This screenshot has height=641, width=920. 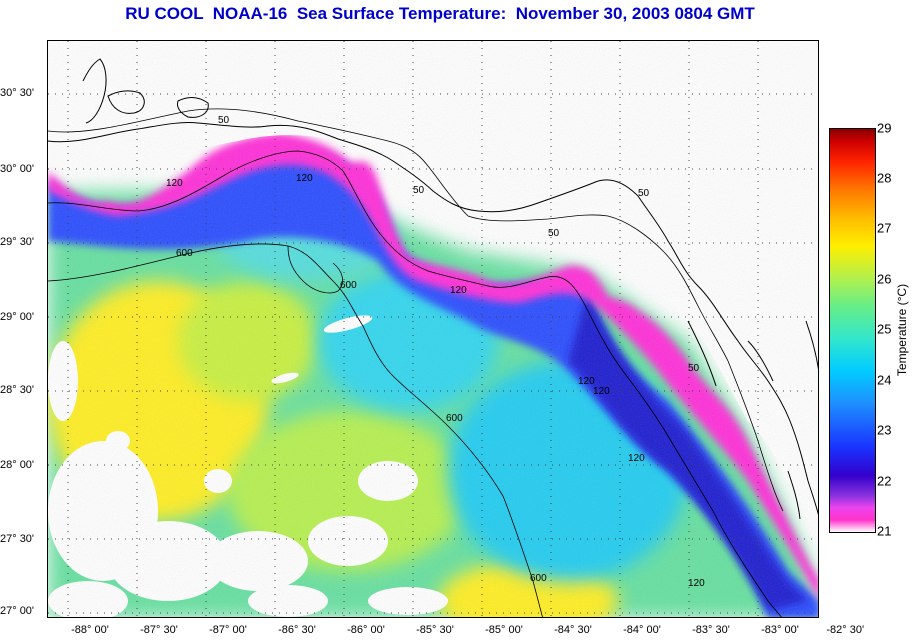 What do you see at coordinates (90, 630) in the screenshot?
I see `lon-label-88-00: -88° 00'` at bounding box center [90, 630].